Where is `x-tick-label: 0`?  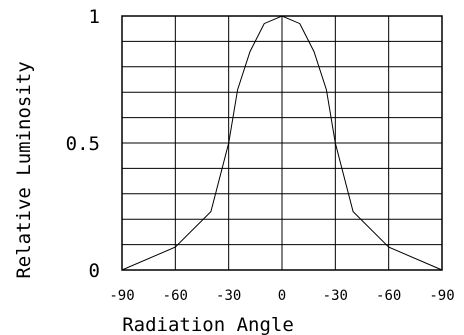
x-tick-label: 0 is located at coordinates (282, 296).